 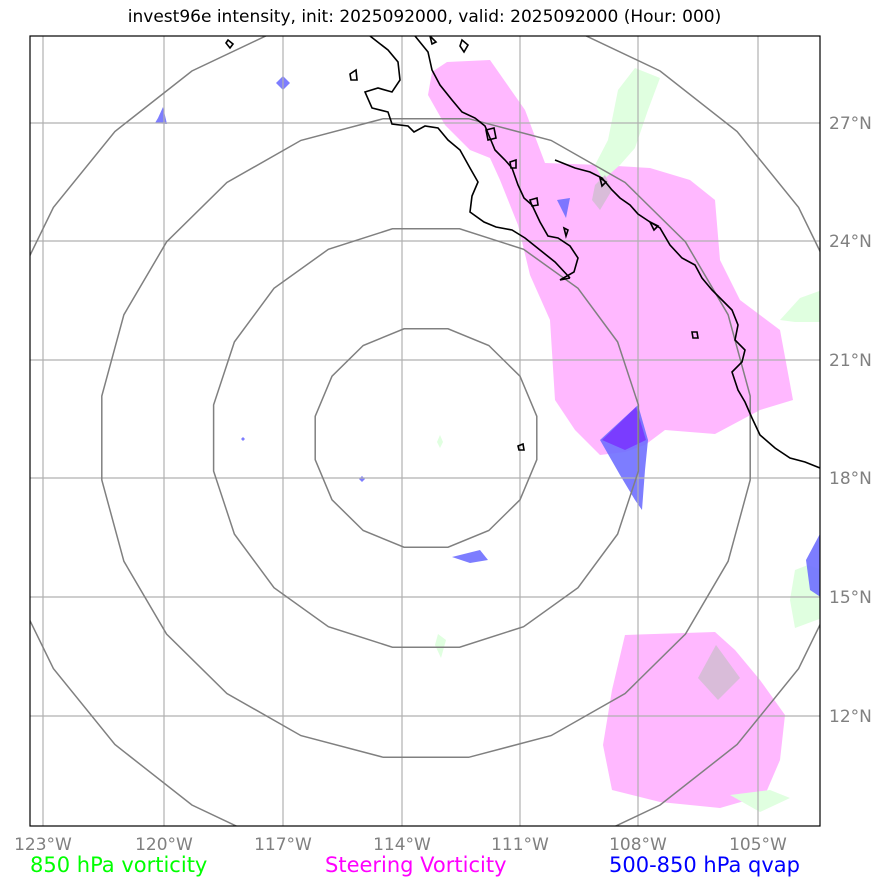 What do you see at coordinates (850, 242) in the screenshot?
I see `latitude-tick-label: 24°N` at bounding box center [850, 242].